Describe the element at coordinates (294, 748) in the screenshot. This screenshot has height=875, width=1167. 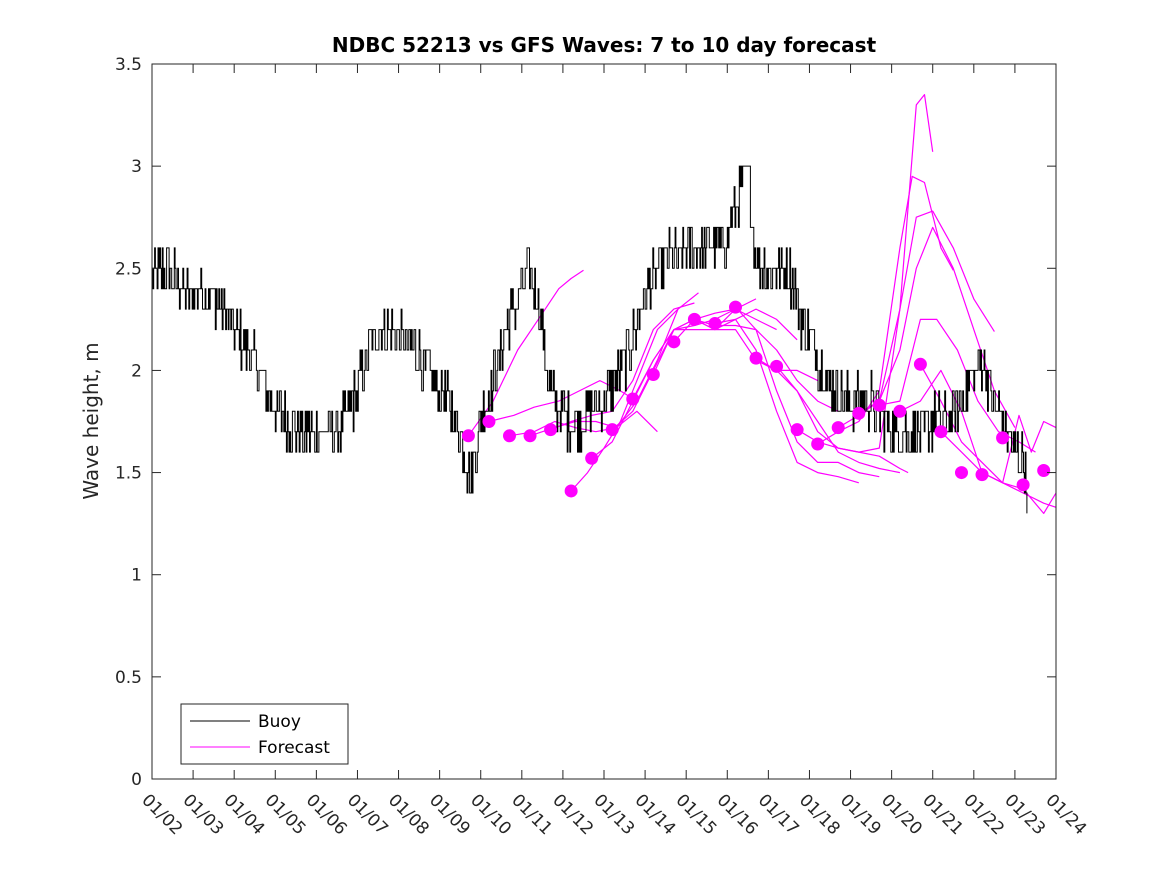
I see `legend-forecast-label: Forecast` at that location.